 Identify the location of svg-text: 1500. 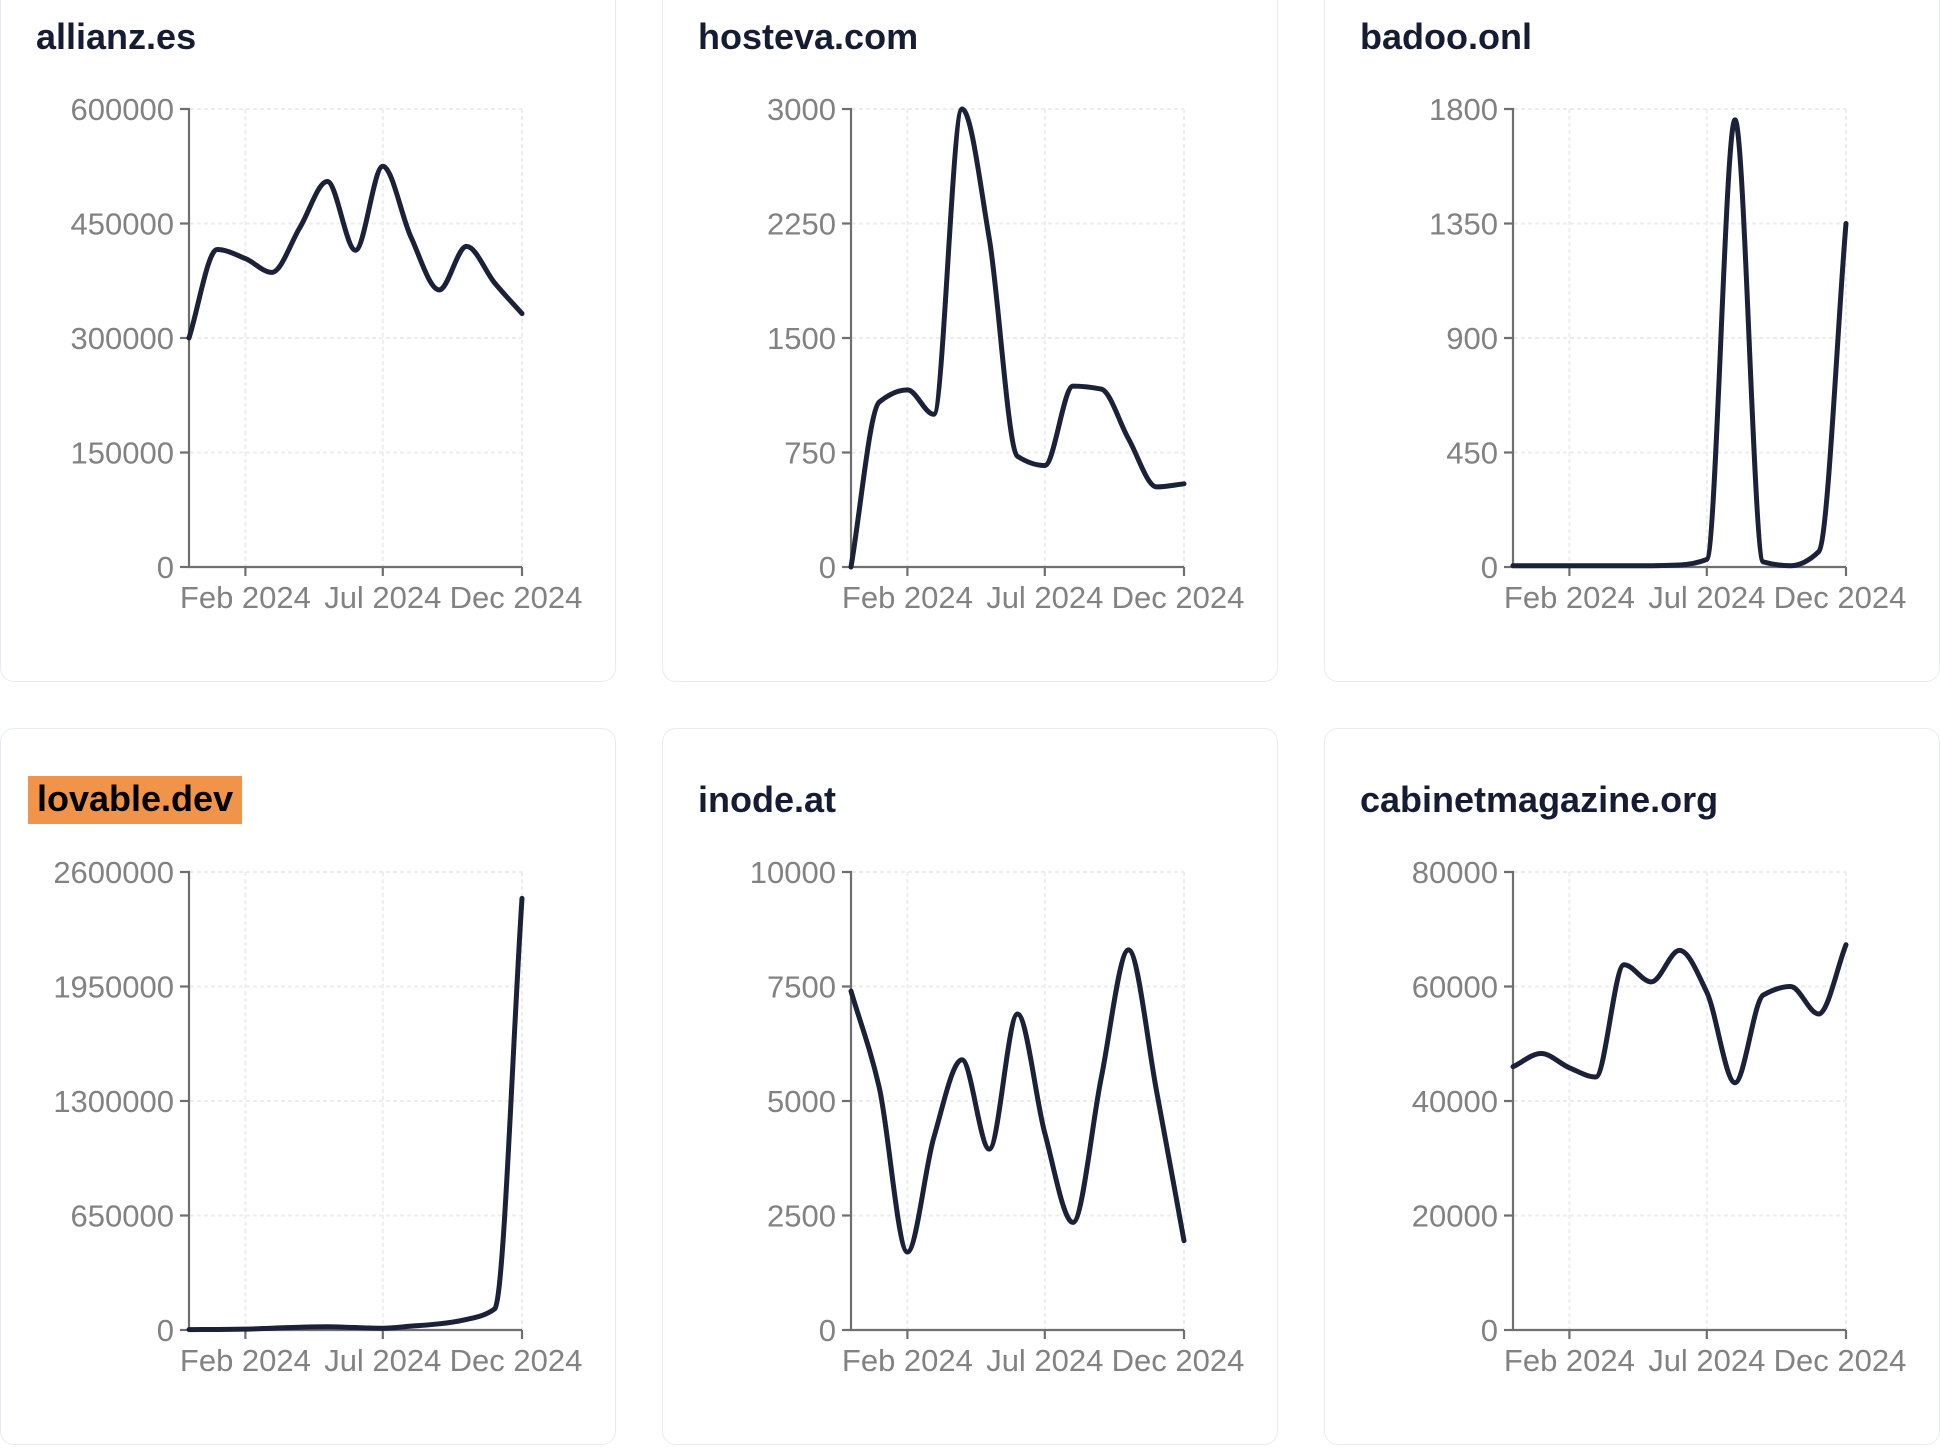
(801, 338).